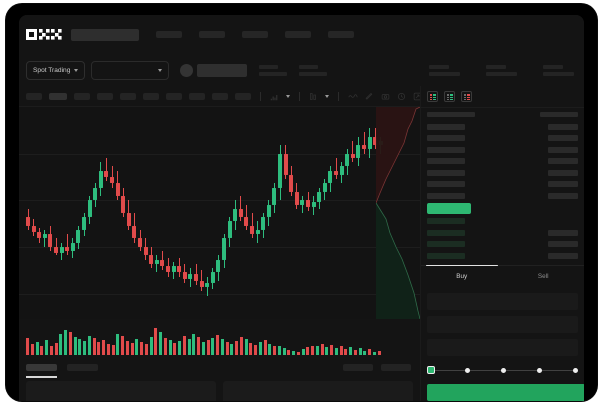 The image size is (603, 405). I want to click on icon-col-grey, so click(447, 96).